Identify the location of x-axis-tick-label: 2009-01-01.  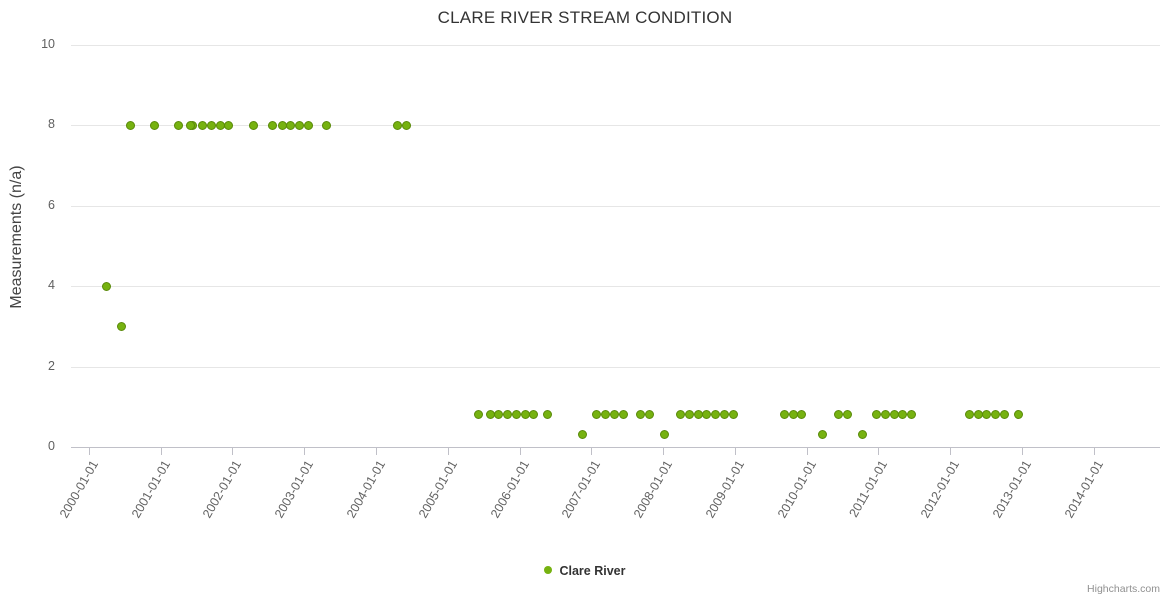
(724, 489).